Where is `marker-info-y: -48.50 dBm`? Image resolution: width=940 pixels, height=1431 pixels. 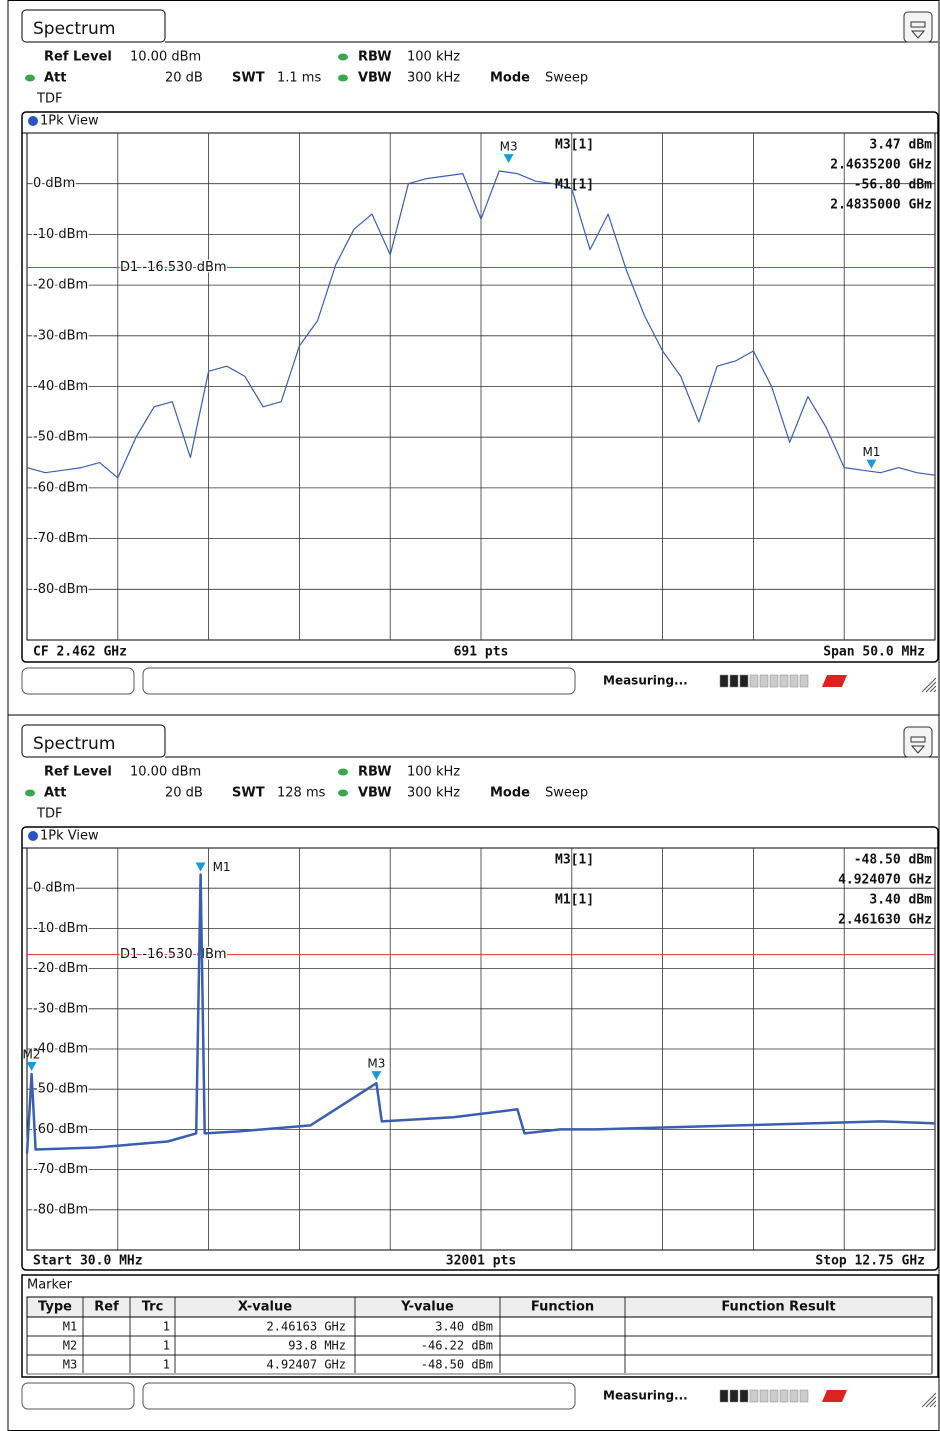 marker-info-y: -48.50 dBm is located at coordinates (893, 860).